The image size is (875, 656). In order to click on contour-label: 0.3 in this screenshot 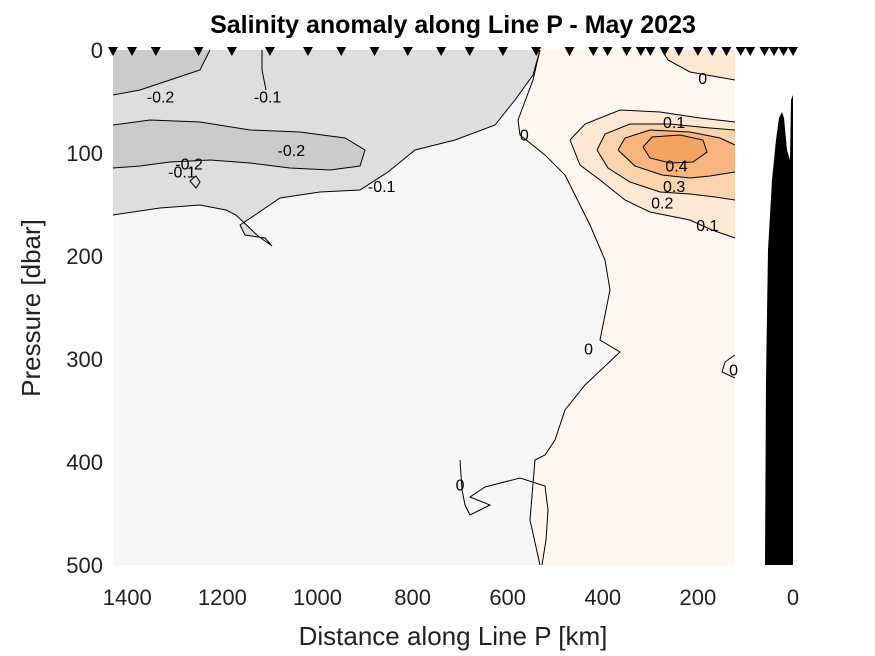, I will do `click(674, 187)`.